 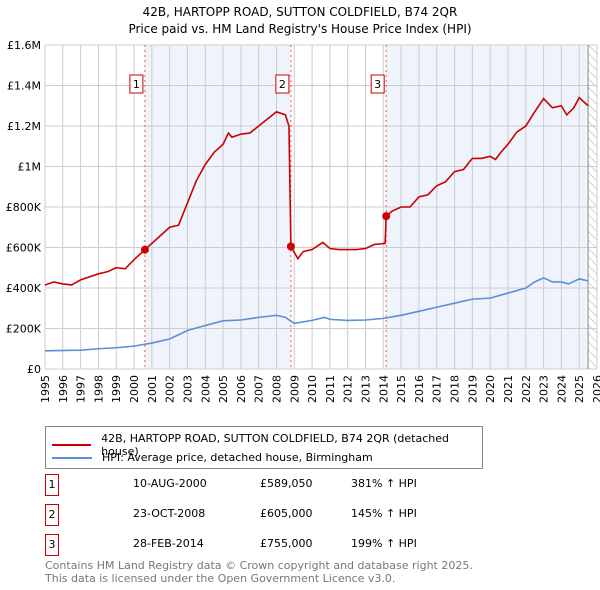 I want to click on sale-row: 1 10-AUG-2000 £589,050 381% ↑ HPI, so click(x=245, y=485).